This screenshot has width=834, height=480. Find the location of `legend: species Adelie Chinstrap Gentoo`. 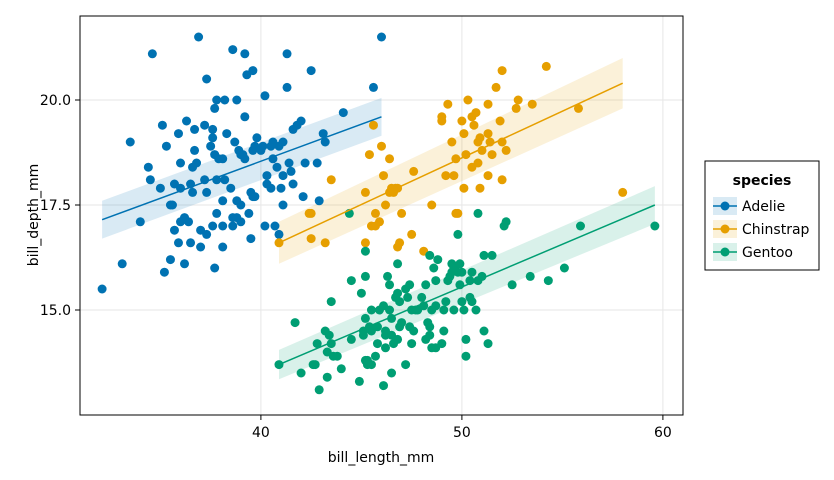

legend: species Adelie Chinstrap Gentoo is located at coordinates (762, 215).